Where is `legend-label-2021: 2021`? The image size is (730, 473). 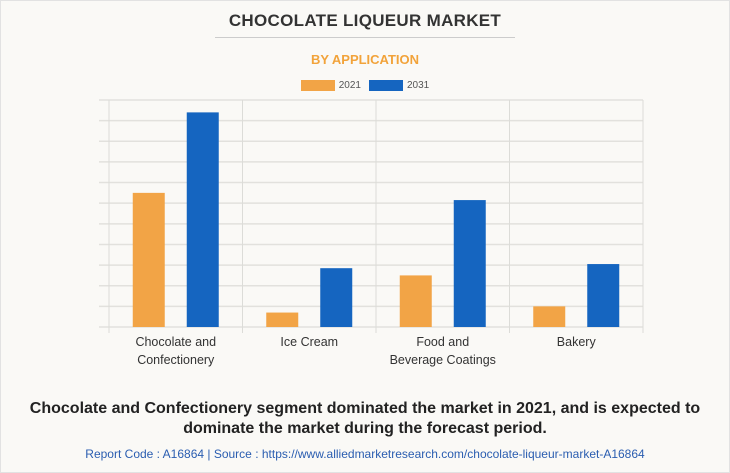
legend-label-2021: 2021 is located at coordinates (349, 85).